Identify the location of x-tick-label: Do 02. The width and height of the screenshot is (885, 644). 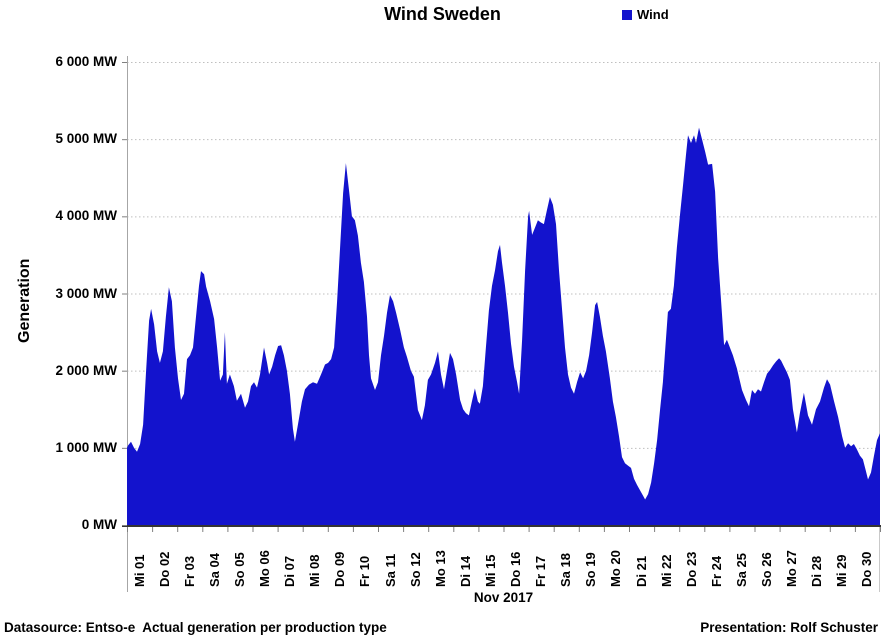
(164, 569).